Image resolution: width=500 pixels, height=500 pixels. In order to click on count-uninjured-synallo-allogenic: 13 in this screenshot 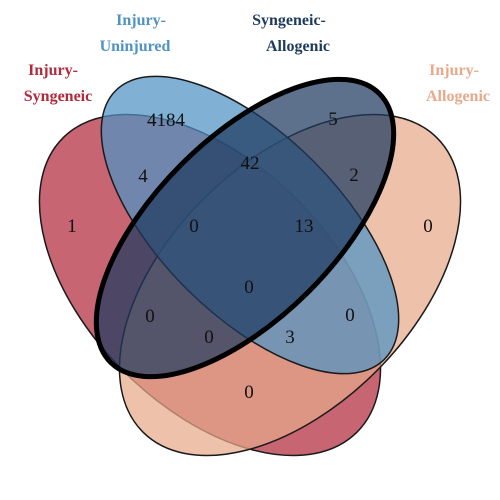, I will do `click(304, 226)`.